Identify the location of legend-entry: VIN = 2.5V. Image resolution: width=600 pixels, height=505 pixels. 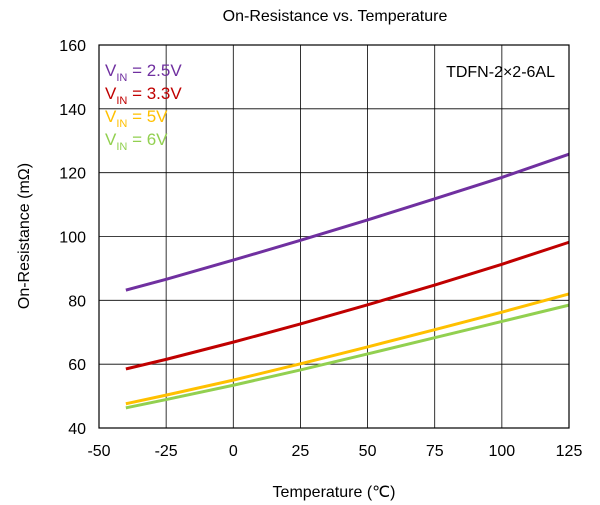
(143, 72).